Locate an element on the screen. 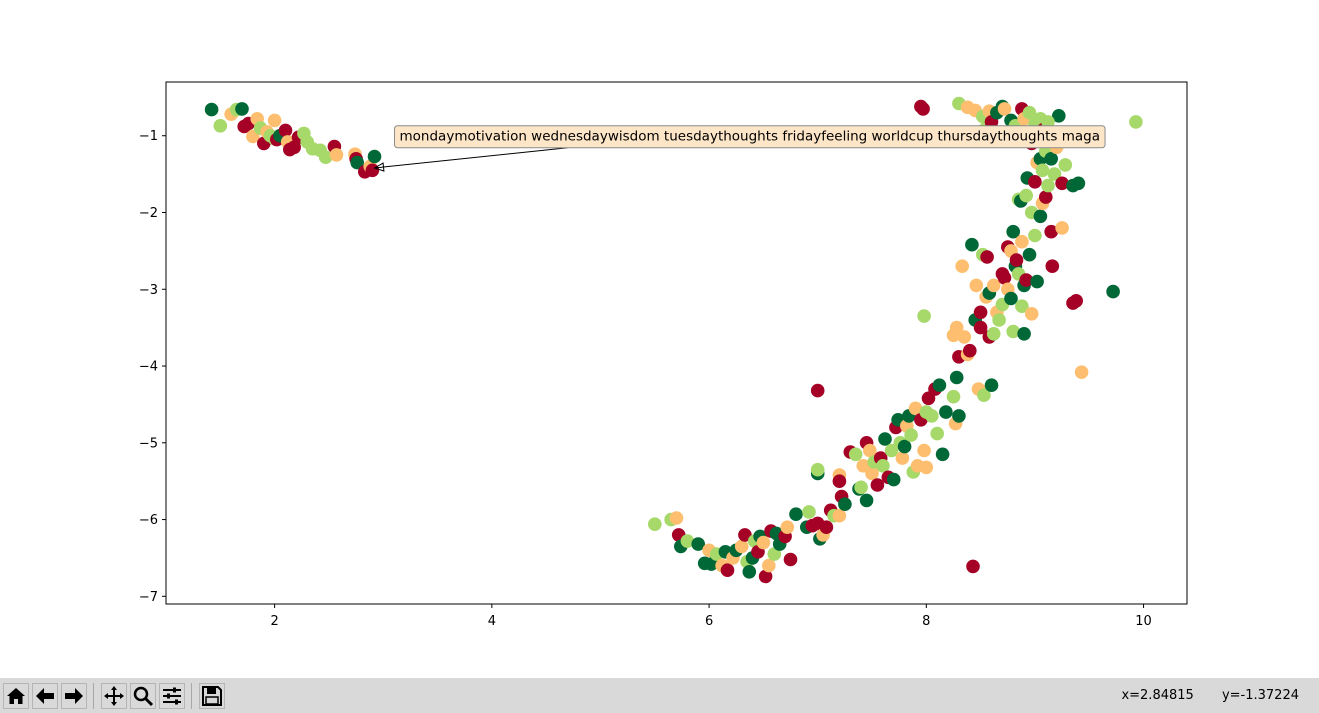  annotation-arrow is located at coordinates (471, 158).